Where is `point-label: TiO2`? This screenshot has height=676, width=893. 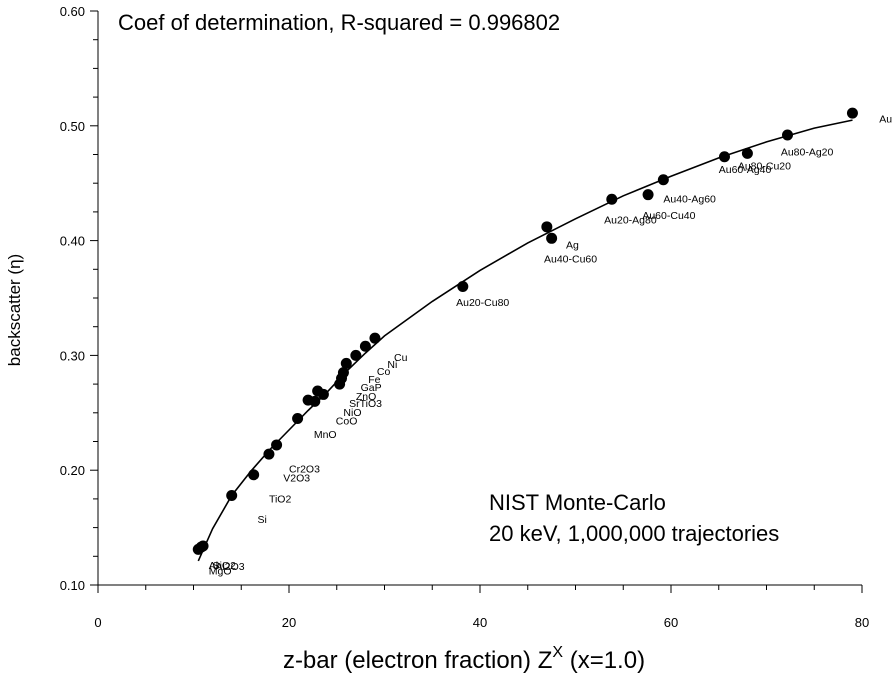
point-label: TiO2 is located at coordinates (280, 499).